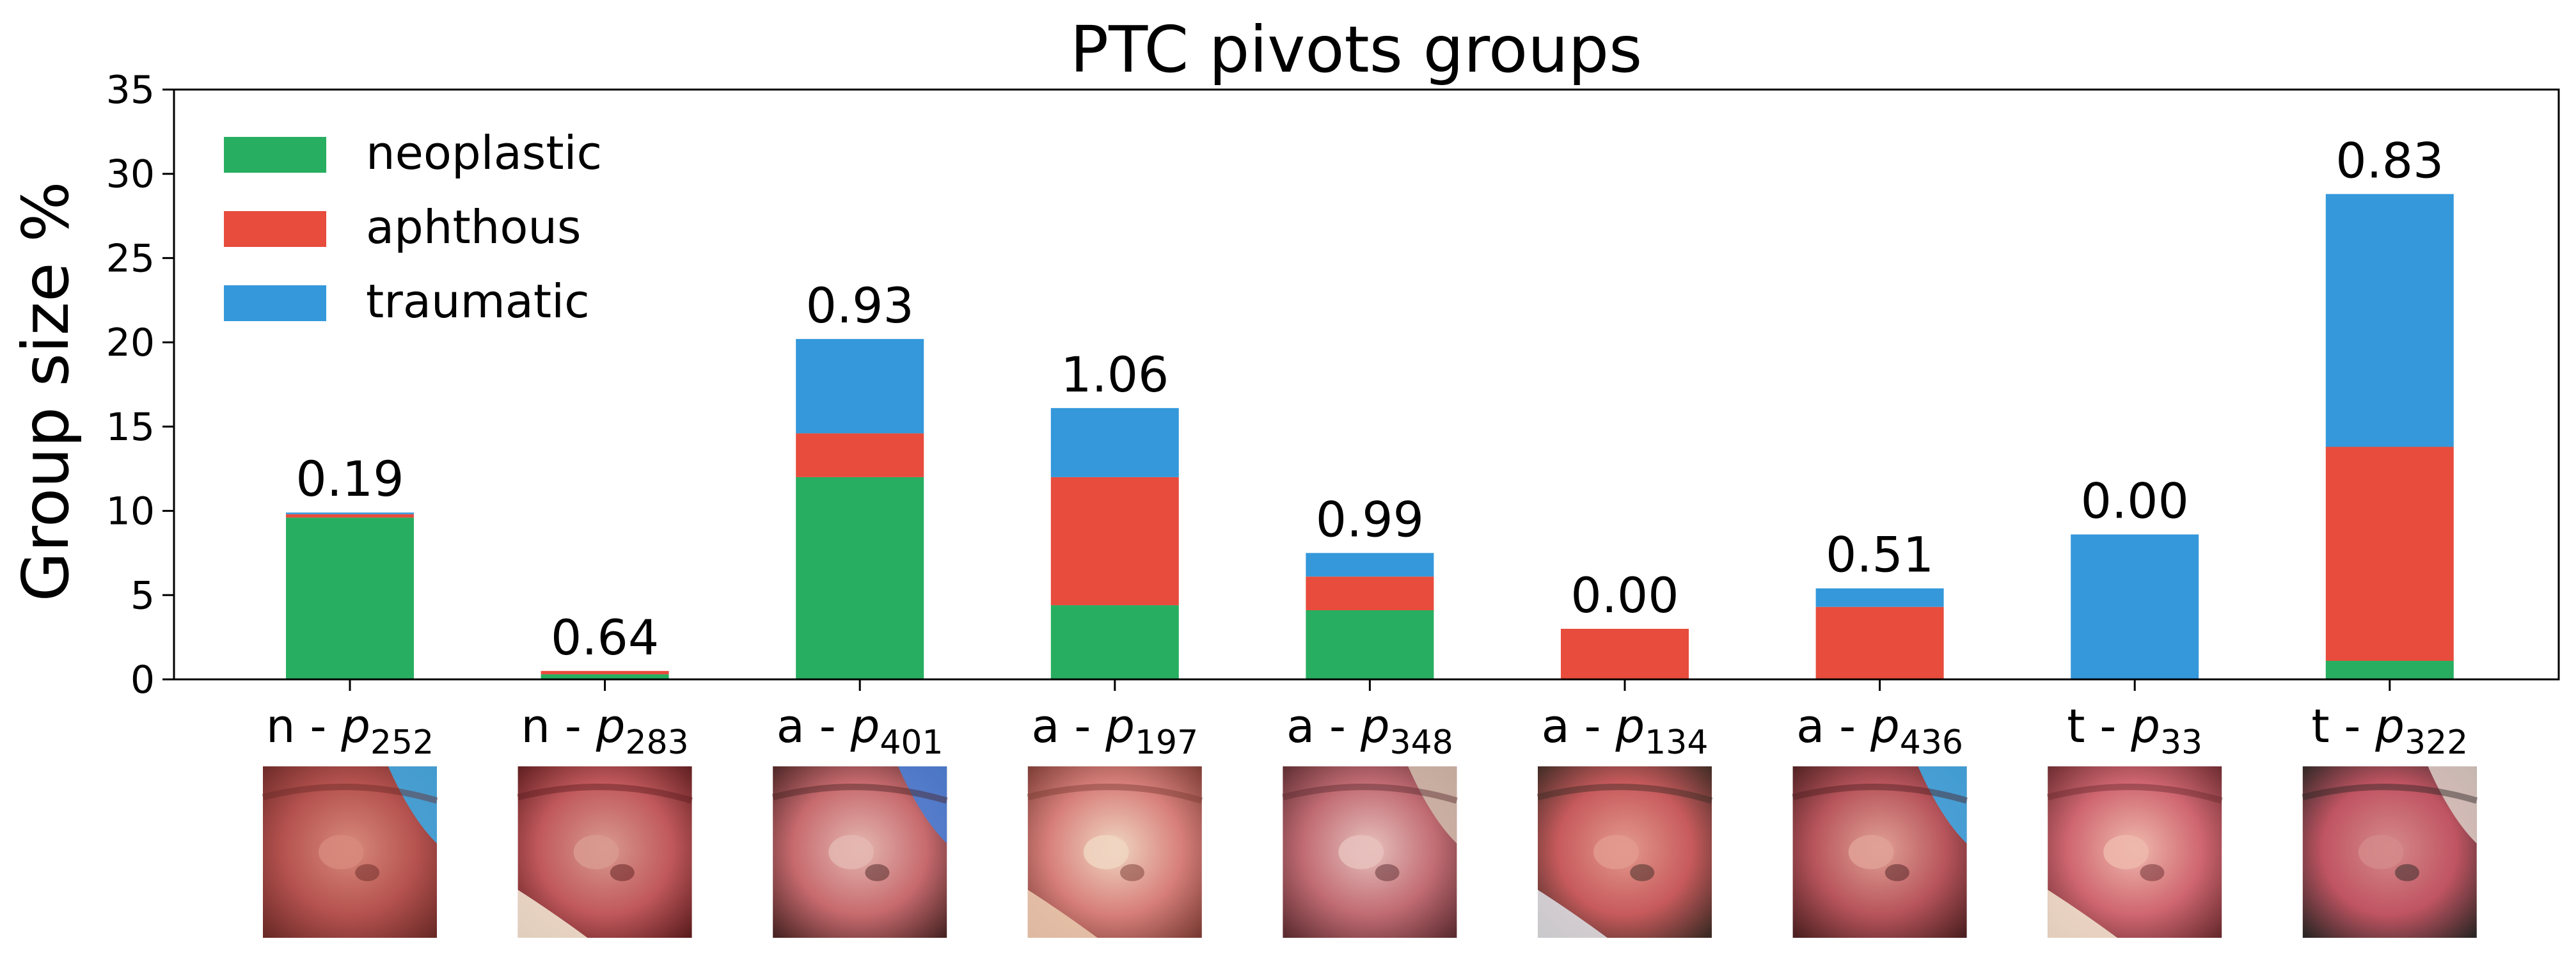  What do you see at coordinates (1625, 730) in the screenshot?
I see `x-tick-label: a - p134` at bounding box center [1625, 730].